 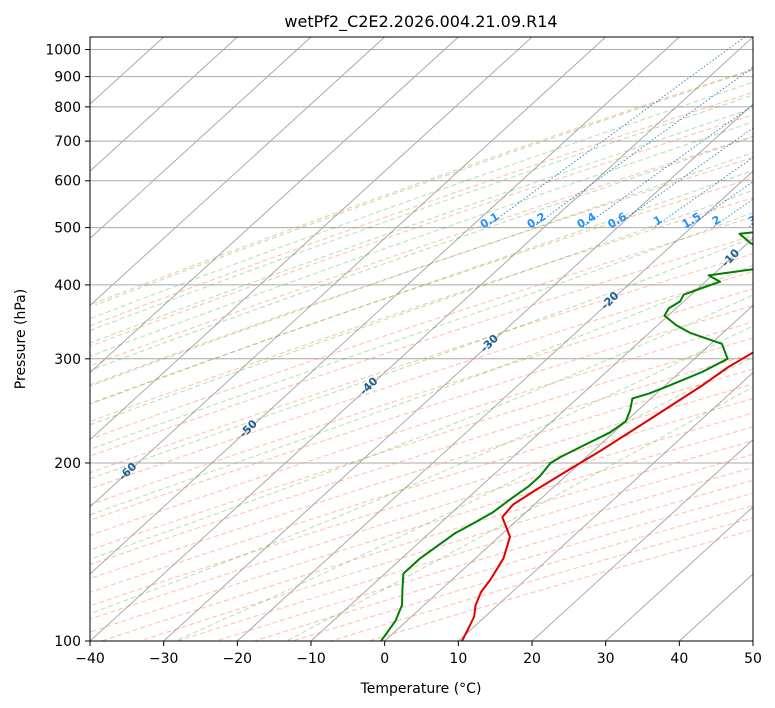 What do you see at coordinates (67, 642) in the screenshot?
I see `y-tick-label: 100` at bounding box center [67, 642].